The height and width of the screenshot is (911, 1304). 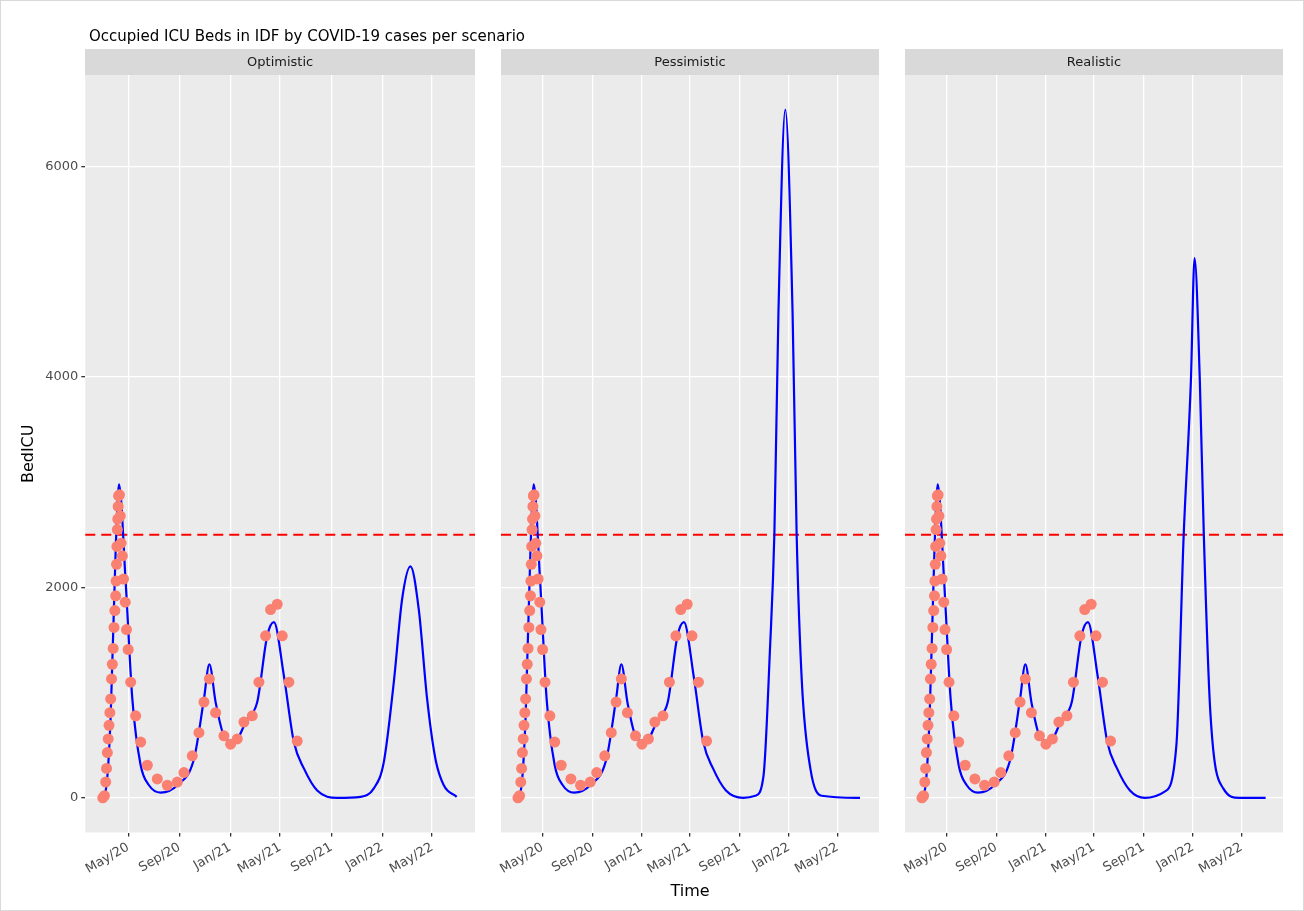 What do you see at coordinates (1094, 62) in the screenshot?
I see `chart-subtitle: Realistic` at bounding box center [1094, 62].